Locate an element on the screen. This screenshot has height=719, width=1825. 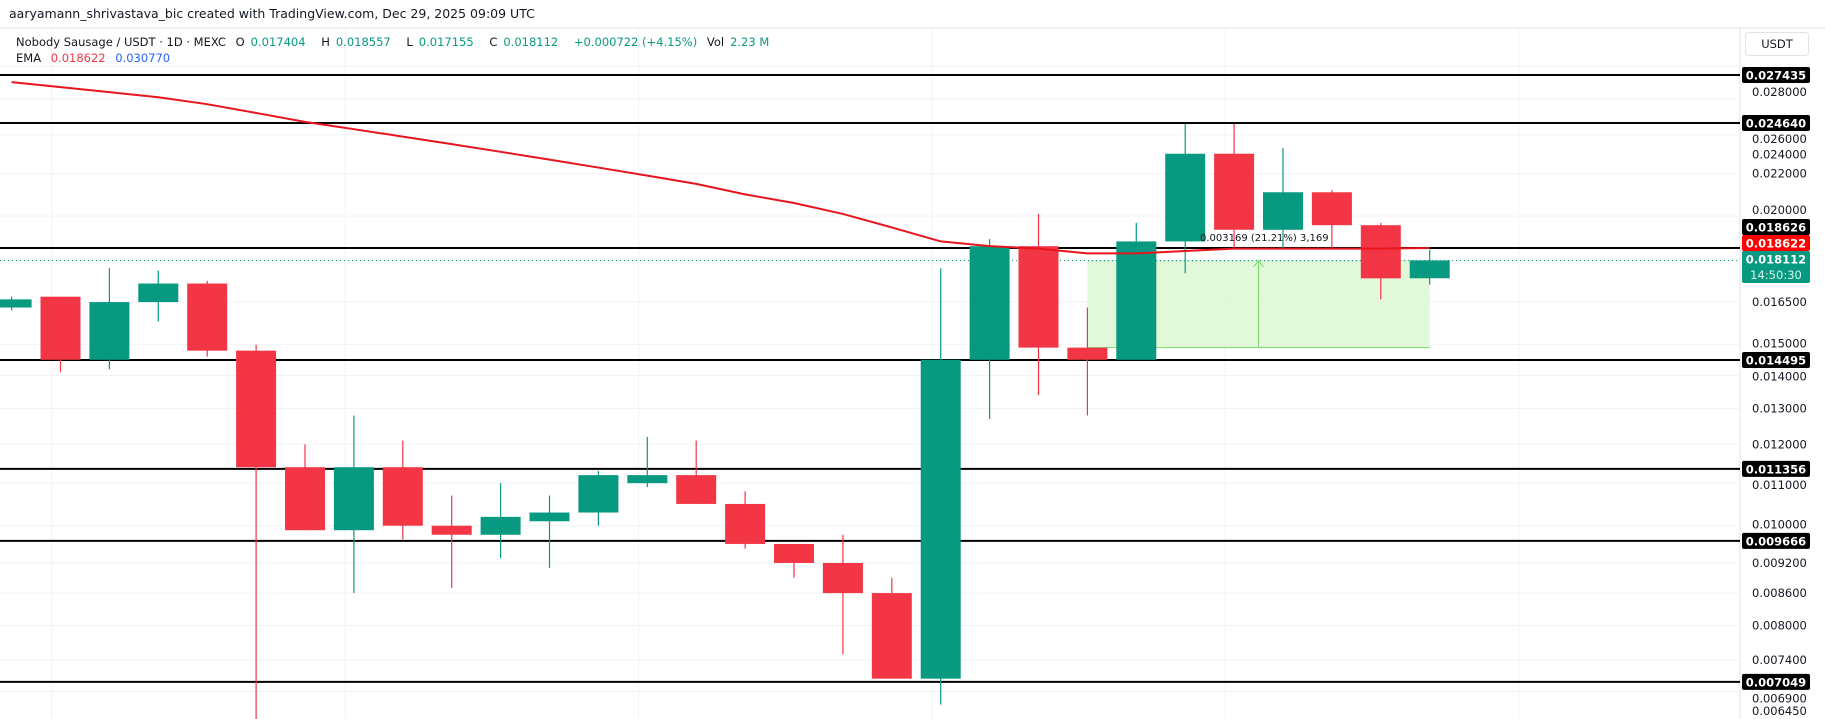
last-price-label: 0.018112 is located at coordinates (1776, 260).